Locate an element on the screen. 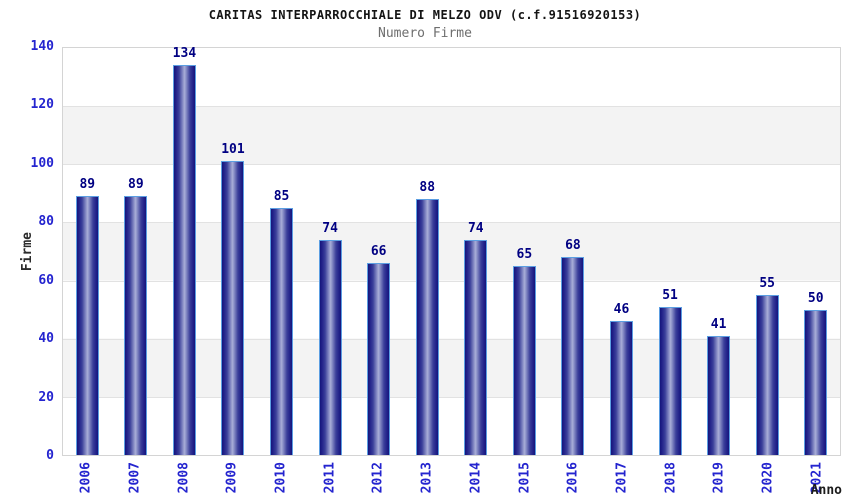 Image resolution: width=850 pixels, height=500 pixels. bar-value-2017: 46 is located at coordinates (621, 310).